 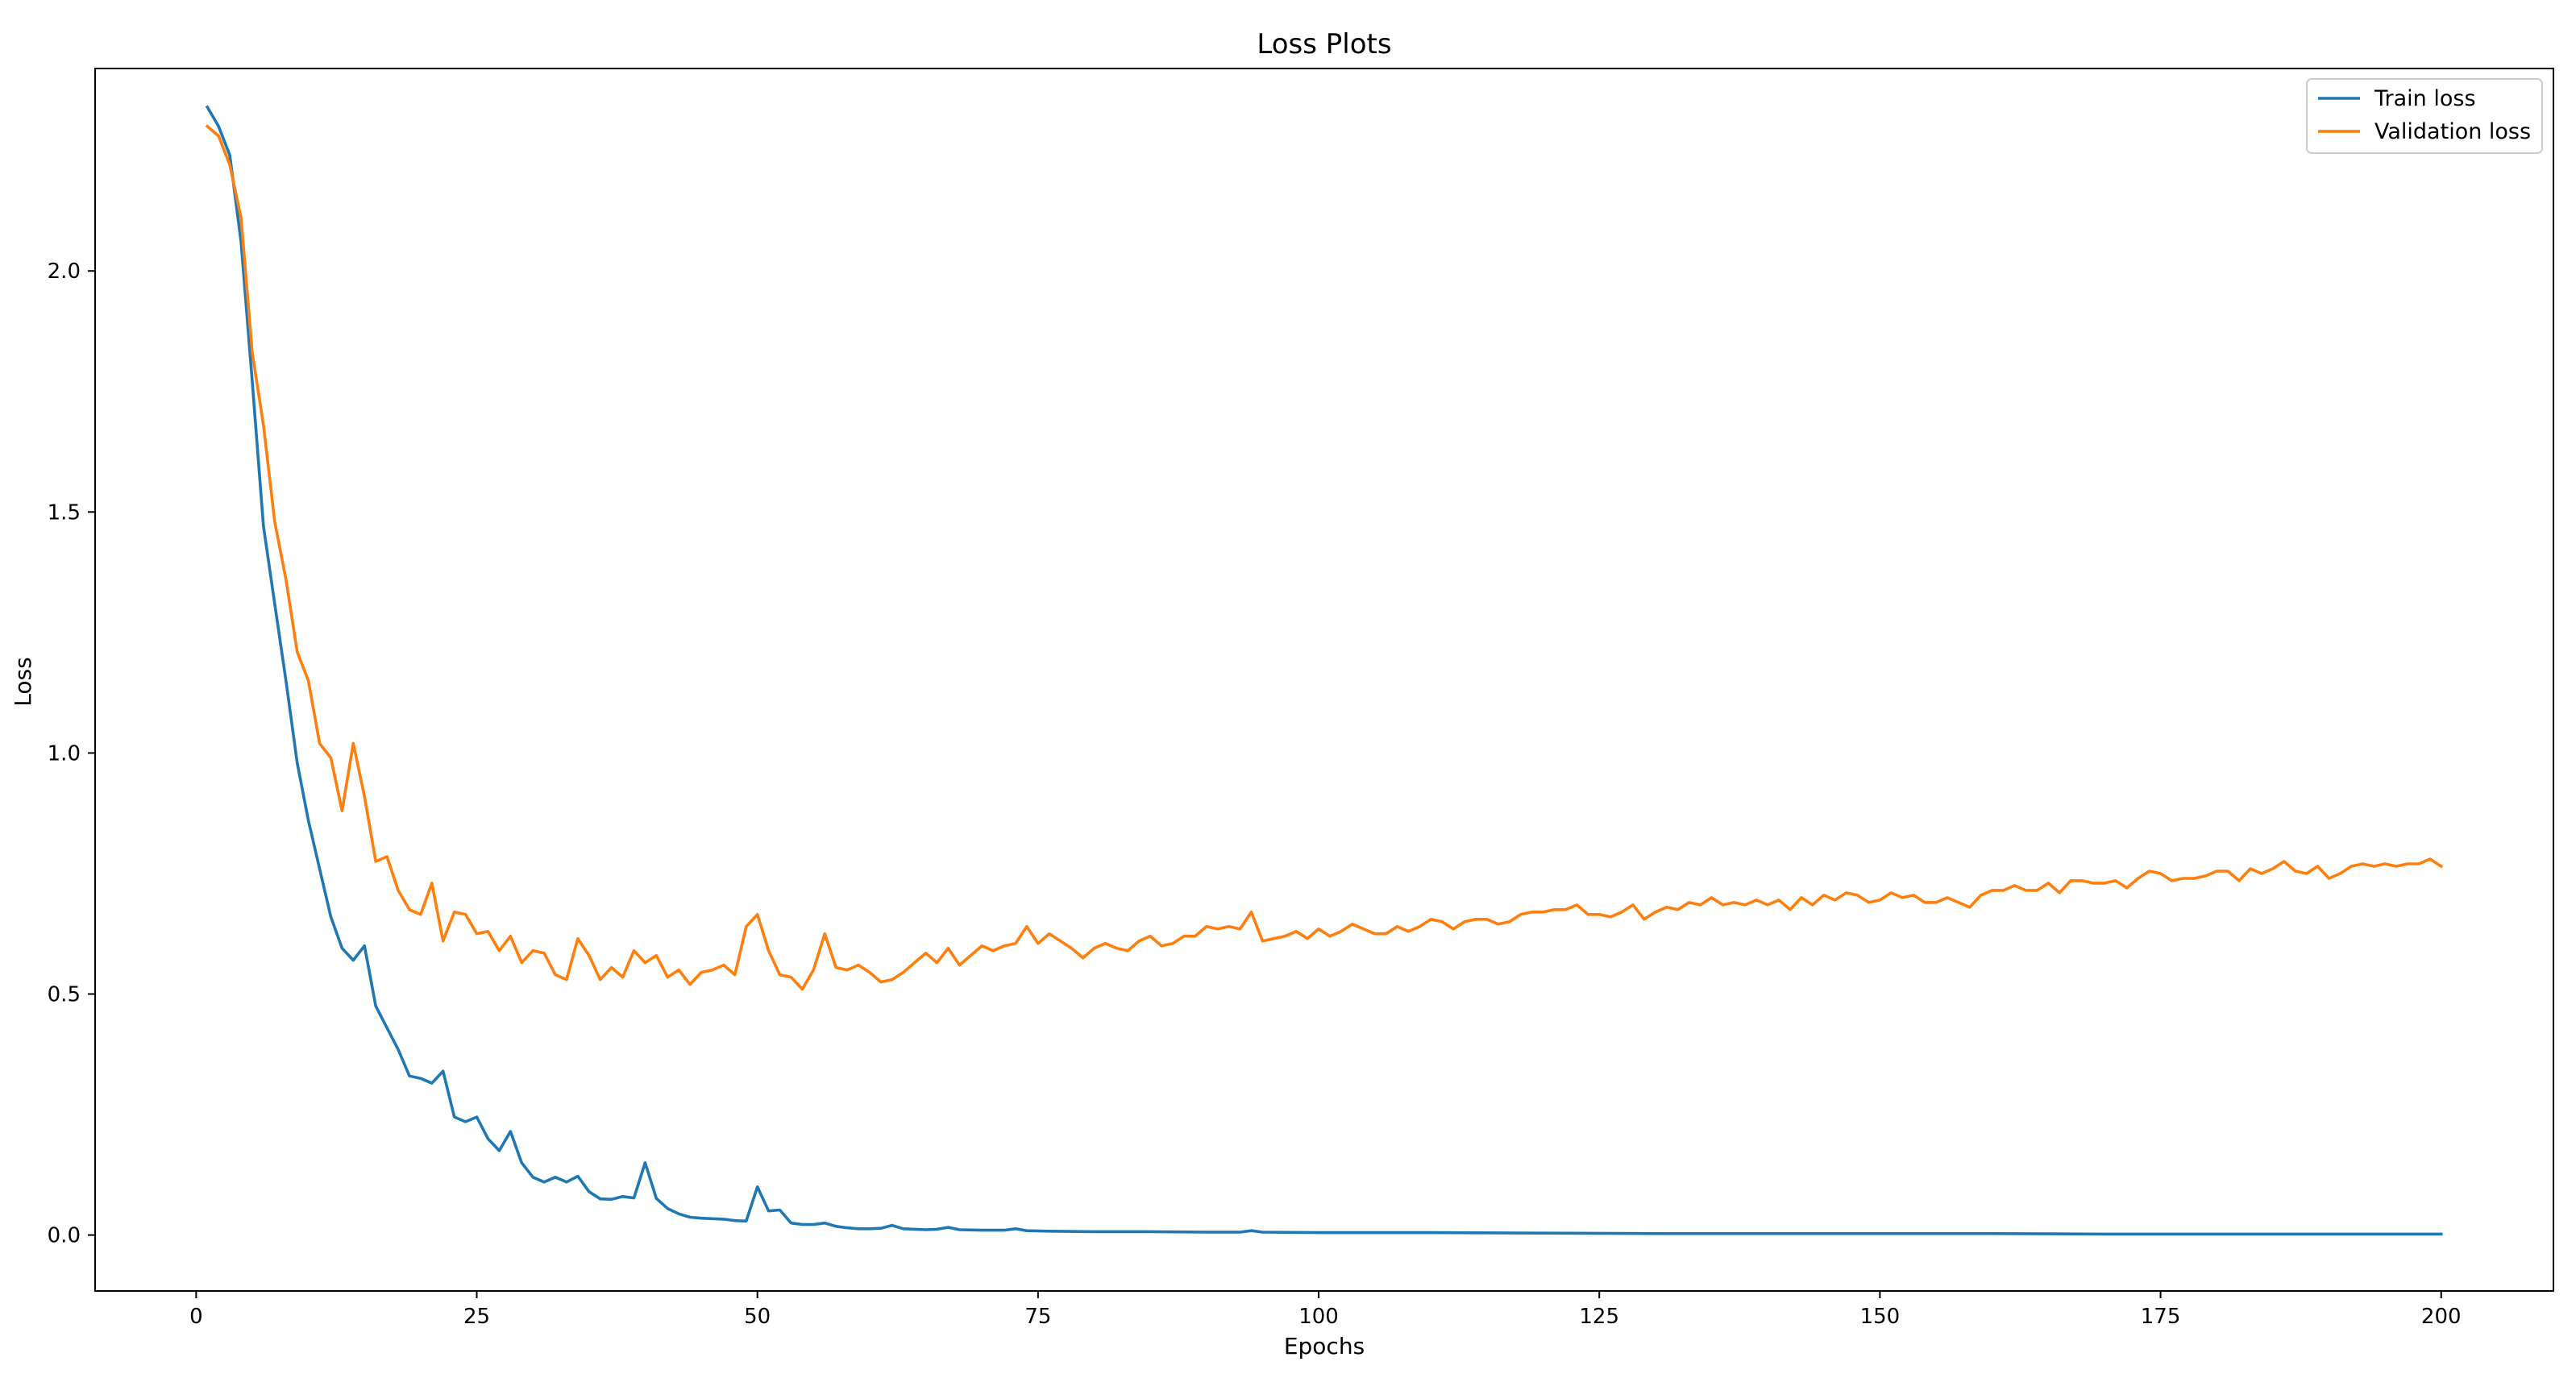 What do you see at coordinates (64, 512) in the screenshot?
I see `y-tick-label: 1.5` at bounding box center [64, 512].